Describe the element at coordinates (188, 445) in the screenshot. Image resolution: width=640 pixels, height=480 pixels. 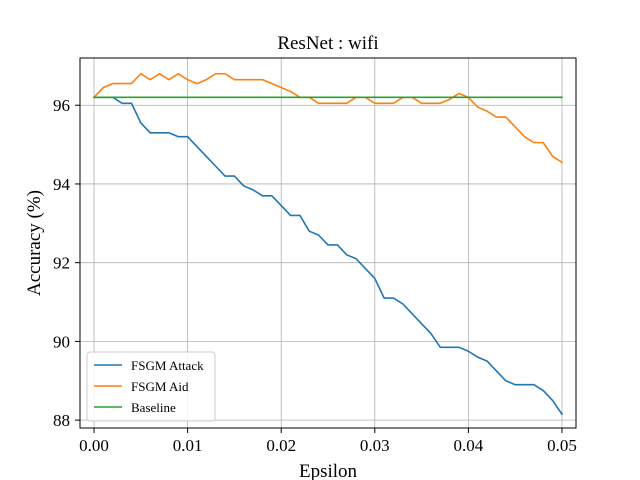
I see `x-tick-label: 0.01` at that location.